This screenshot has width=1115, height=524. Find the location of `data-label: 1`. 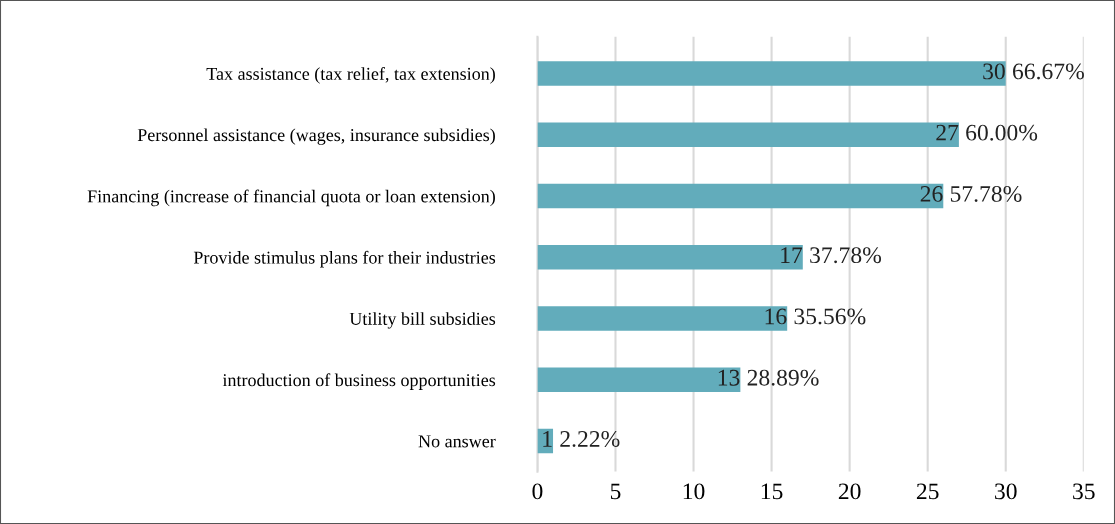

data-label: 1 is located at coordinates (547, 439).